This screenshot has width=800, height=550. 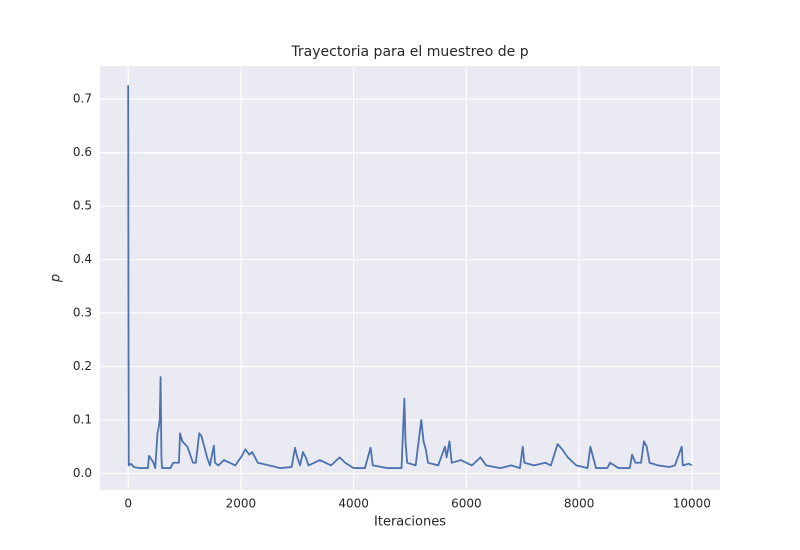 What do you see at coordinates (579, 504) in the screenshot?
I see `x-tick-label: 8000` at bounding box center [579, 504].